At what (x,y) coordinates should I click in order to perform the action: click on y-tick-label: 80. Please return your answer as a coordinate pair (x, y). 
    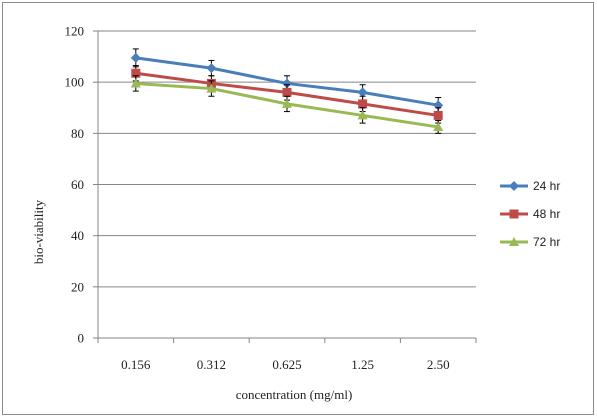
    Looking at the image, I should click on (77, 133).